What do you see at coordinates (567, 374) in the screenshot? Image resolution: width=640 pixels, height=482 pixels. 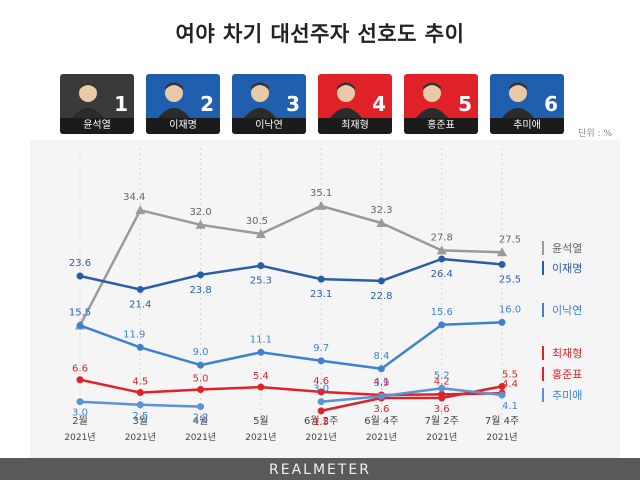 I see `legend-label: 홍준표` at bounding box center [567, 374].